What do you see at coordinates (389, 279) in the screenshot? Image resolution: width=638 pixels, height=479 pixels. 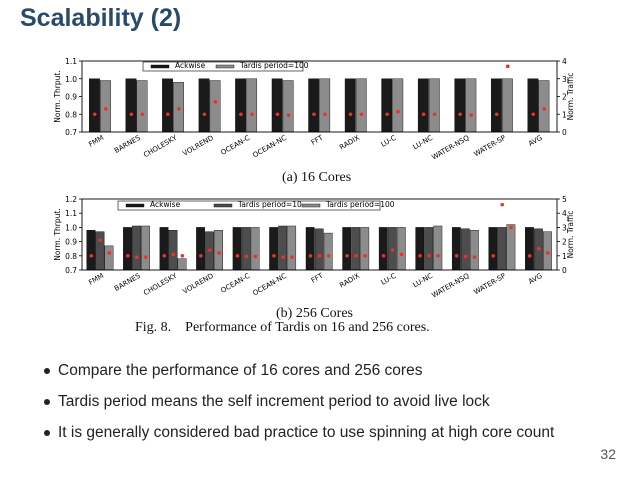 I see `x-tick-label: LU-C` at bounding box center [389, 279].